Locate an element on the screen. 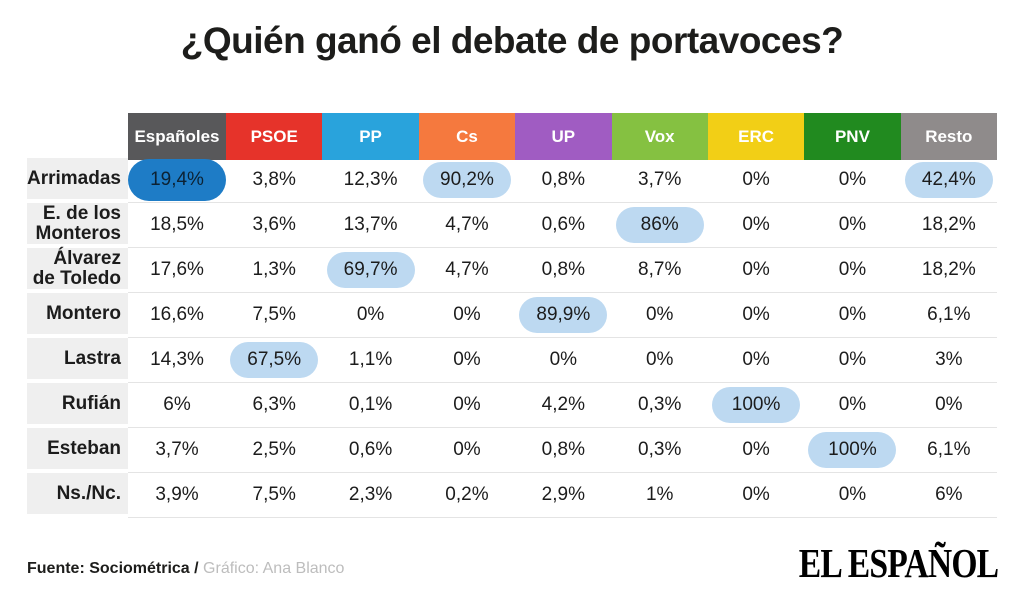 The height and width of the screenshot is (596, 1024). table-cell: 3% is located at coordinates (948, 360).